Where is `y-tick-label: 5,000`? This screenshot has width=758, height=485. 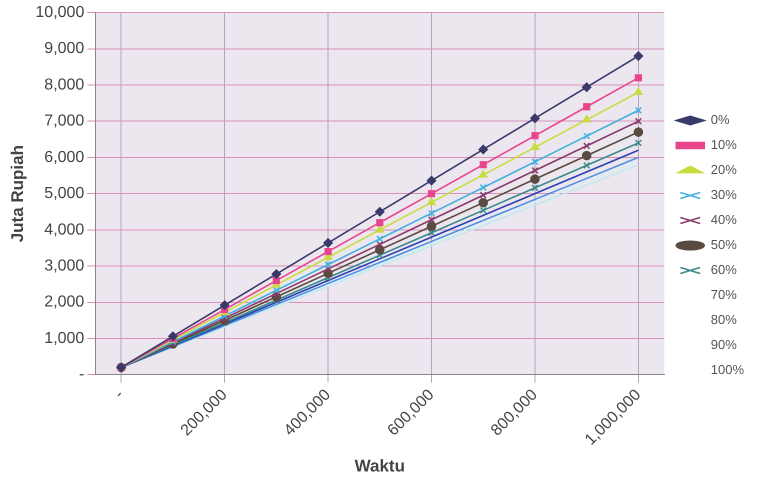
y-tick-label: 5,000 is located at coordinates (64, 193).